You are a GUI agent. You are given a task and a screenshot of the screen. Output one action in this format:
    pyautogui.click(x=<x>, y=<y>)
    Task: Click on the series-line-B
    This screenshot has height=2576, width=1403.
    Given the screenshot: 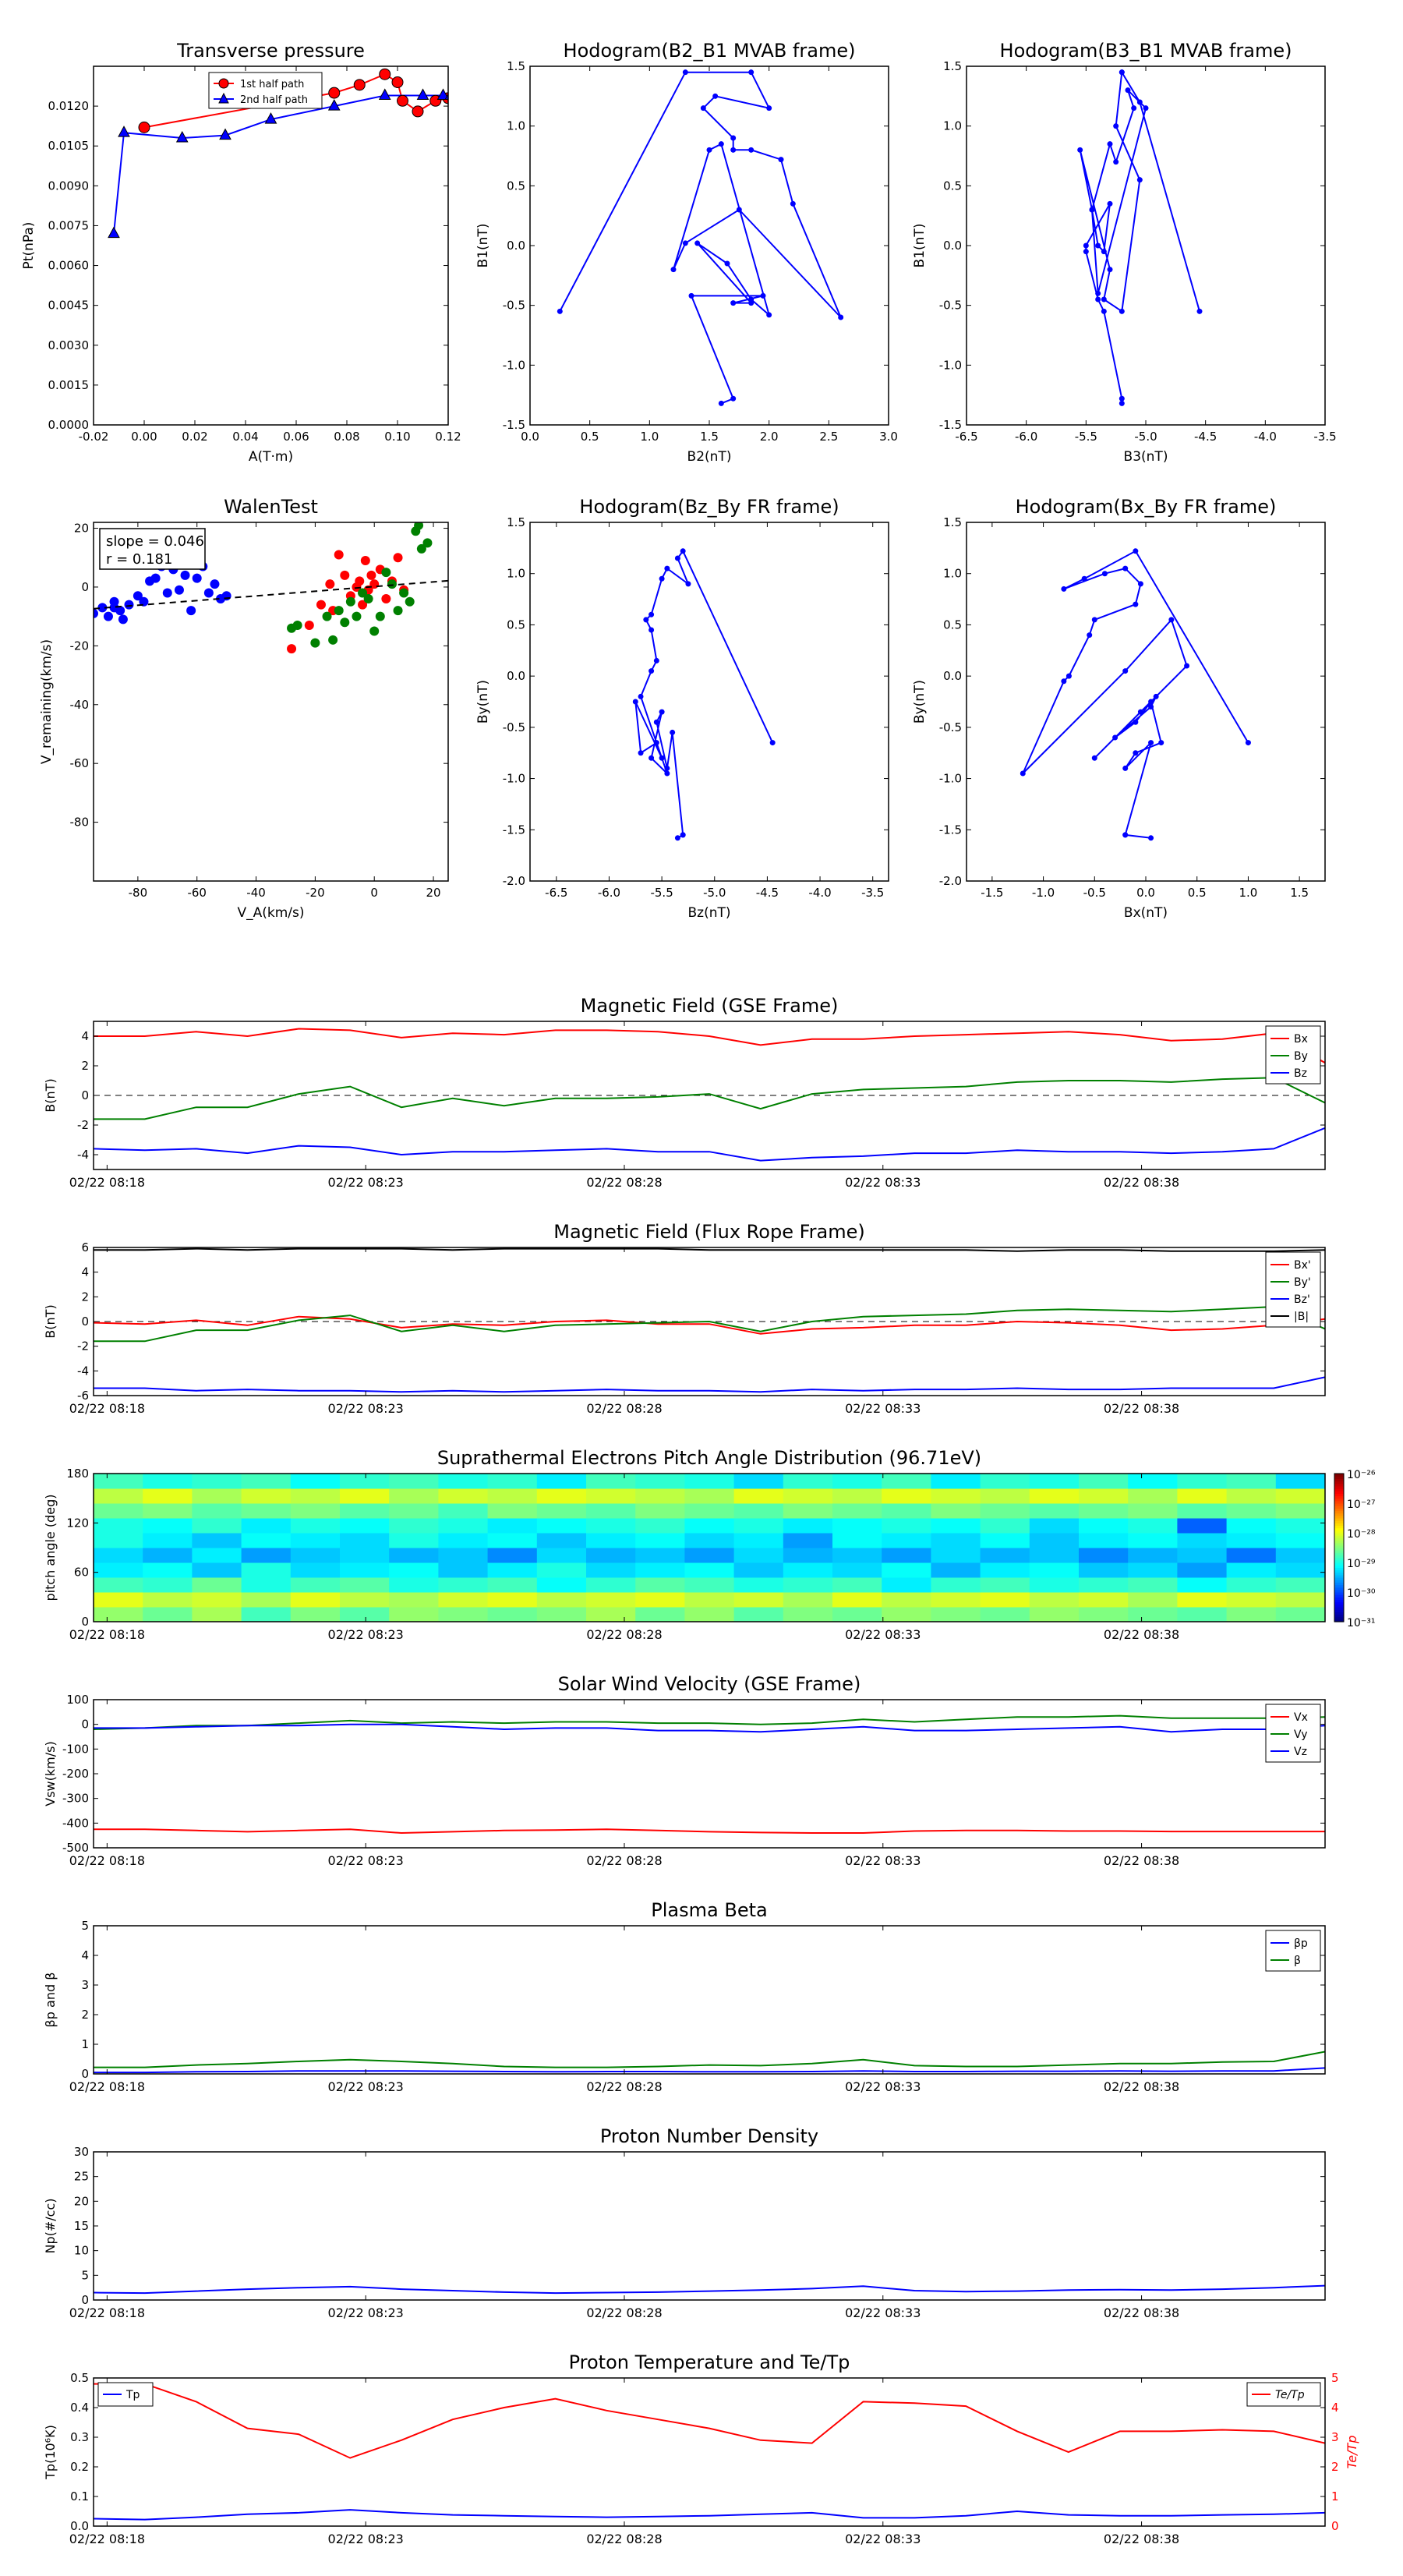 What is the action you would take?
    pyautogui.click(x=709, y=1249)
    